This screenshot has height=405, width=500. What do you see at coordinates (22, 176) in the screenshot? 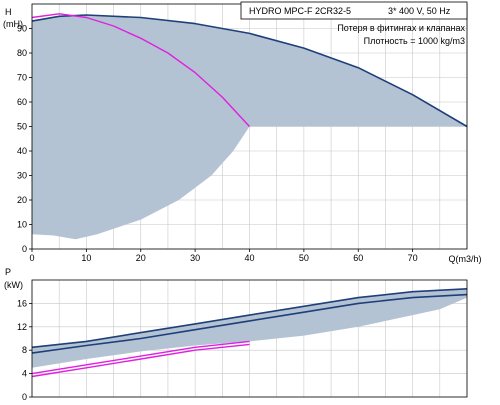
I see `y-tick-label: 30` at bounding box center [22, 176].